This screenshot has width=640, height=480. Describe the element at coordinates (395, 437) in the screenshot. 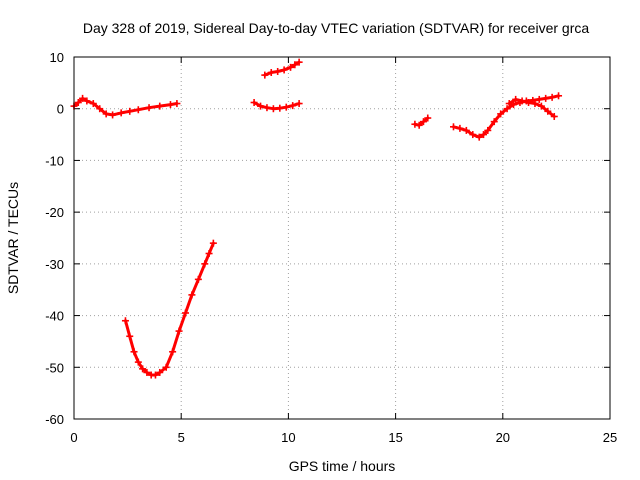

I see `x-tick-label: 15` at that location.